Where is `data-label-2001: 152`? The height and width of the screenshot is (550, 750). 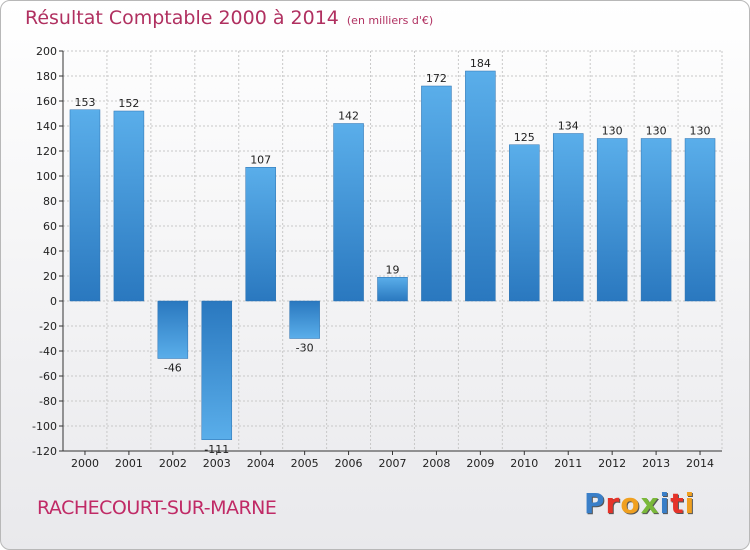 data-label-2001: 152 is located at coordinates (128, 103).